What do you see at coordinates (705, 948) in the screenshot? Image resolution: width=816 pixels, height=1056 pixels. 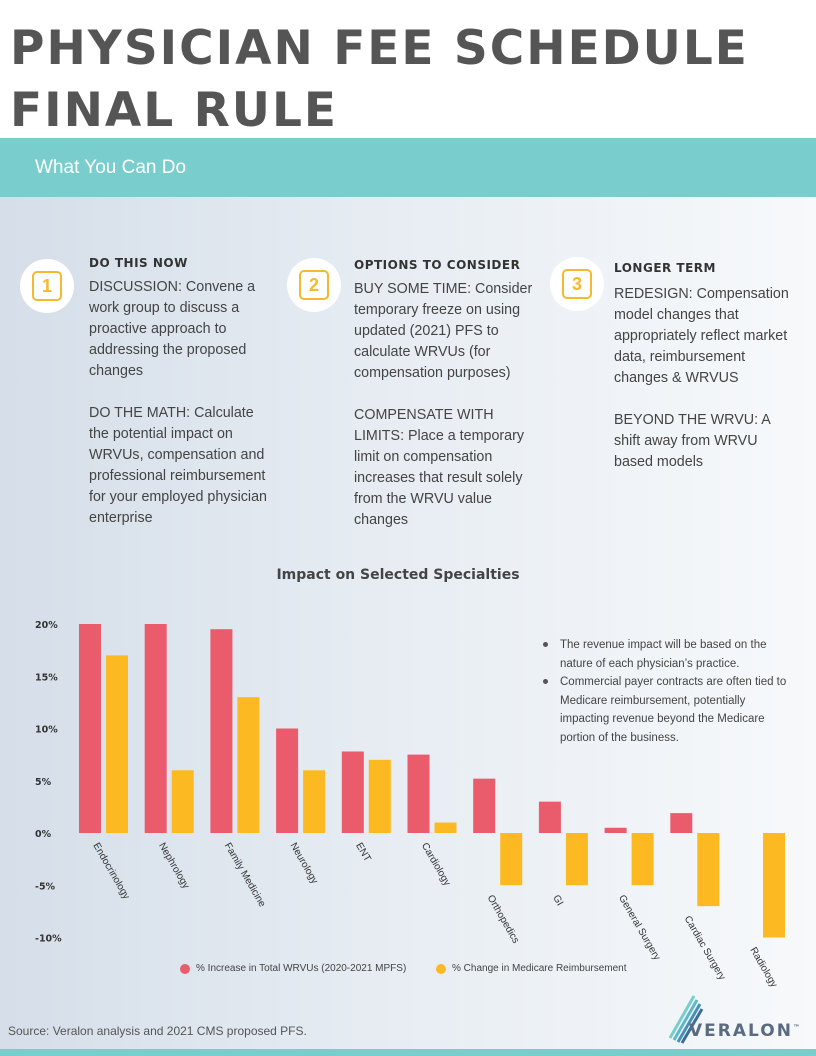 I see `x-tick-label: Cardiac Surgery` at bounding box center [705, 948].